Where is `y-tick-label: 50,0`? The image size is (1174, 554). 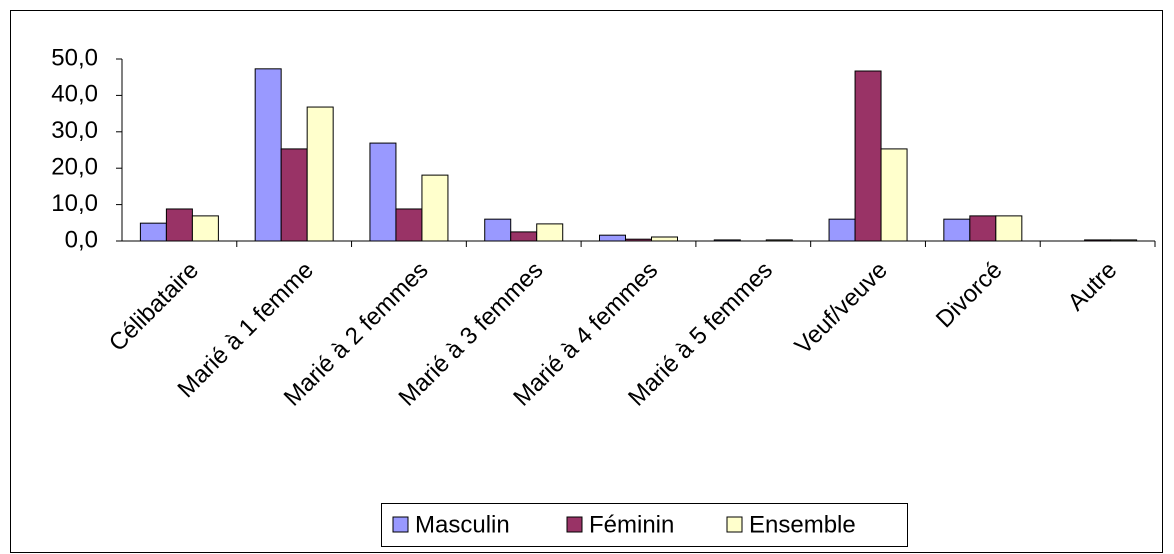 y-tick-label: 50,0 is located at coordinates (74, 57).